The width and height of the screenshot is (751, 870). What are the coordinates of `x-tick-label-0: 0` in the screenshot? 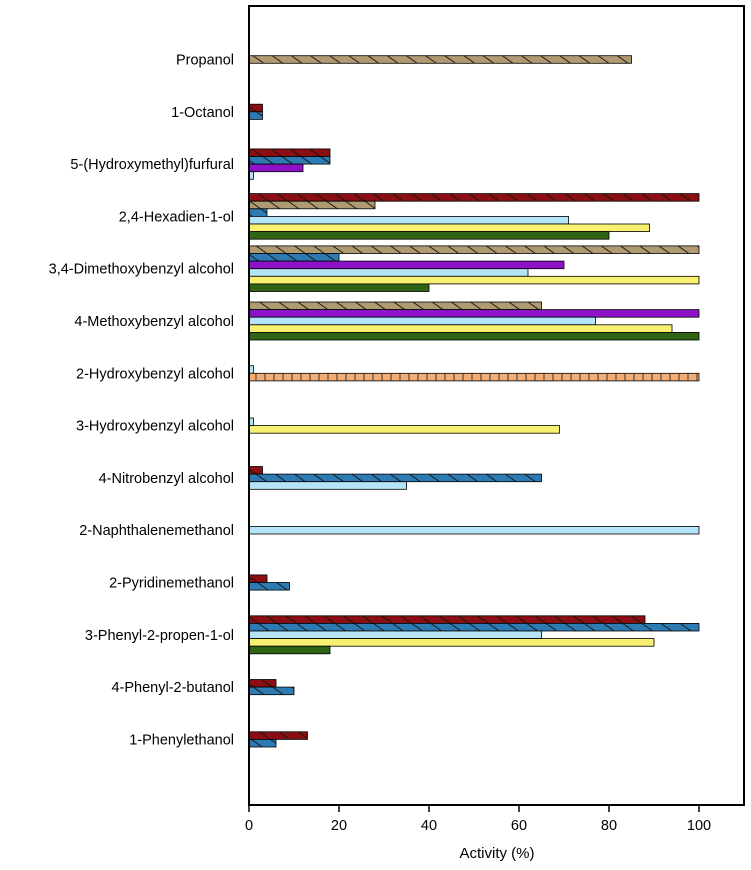 It's located at (249, 826).